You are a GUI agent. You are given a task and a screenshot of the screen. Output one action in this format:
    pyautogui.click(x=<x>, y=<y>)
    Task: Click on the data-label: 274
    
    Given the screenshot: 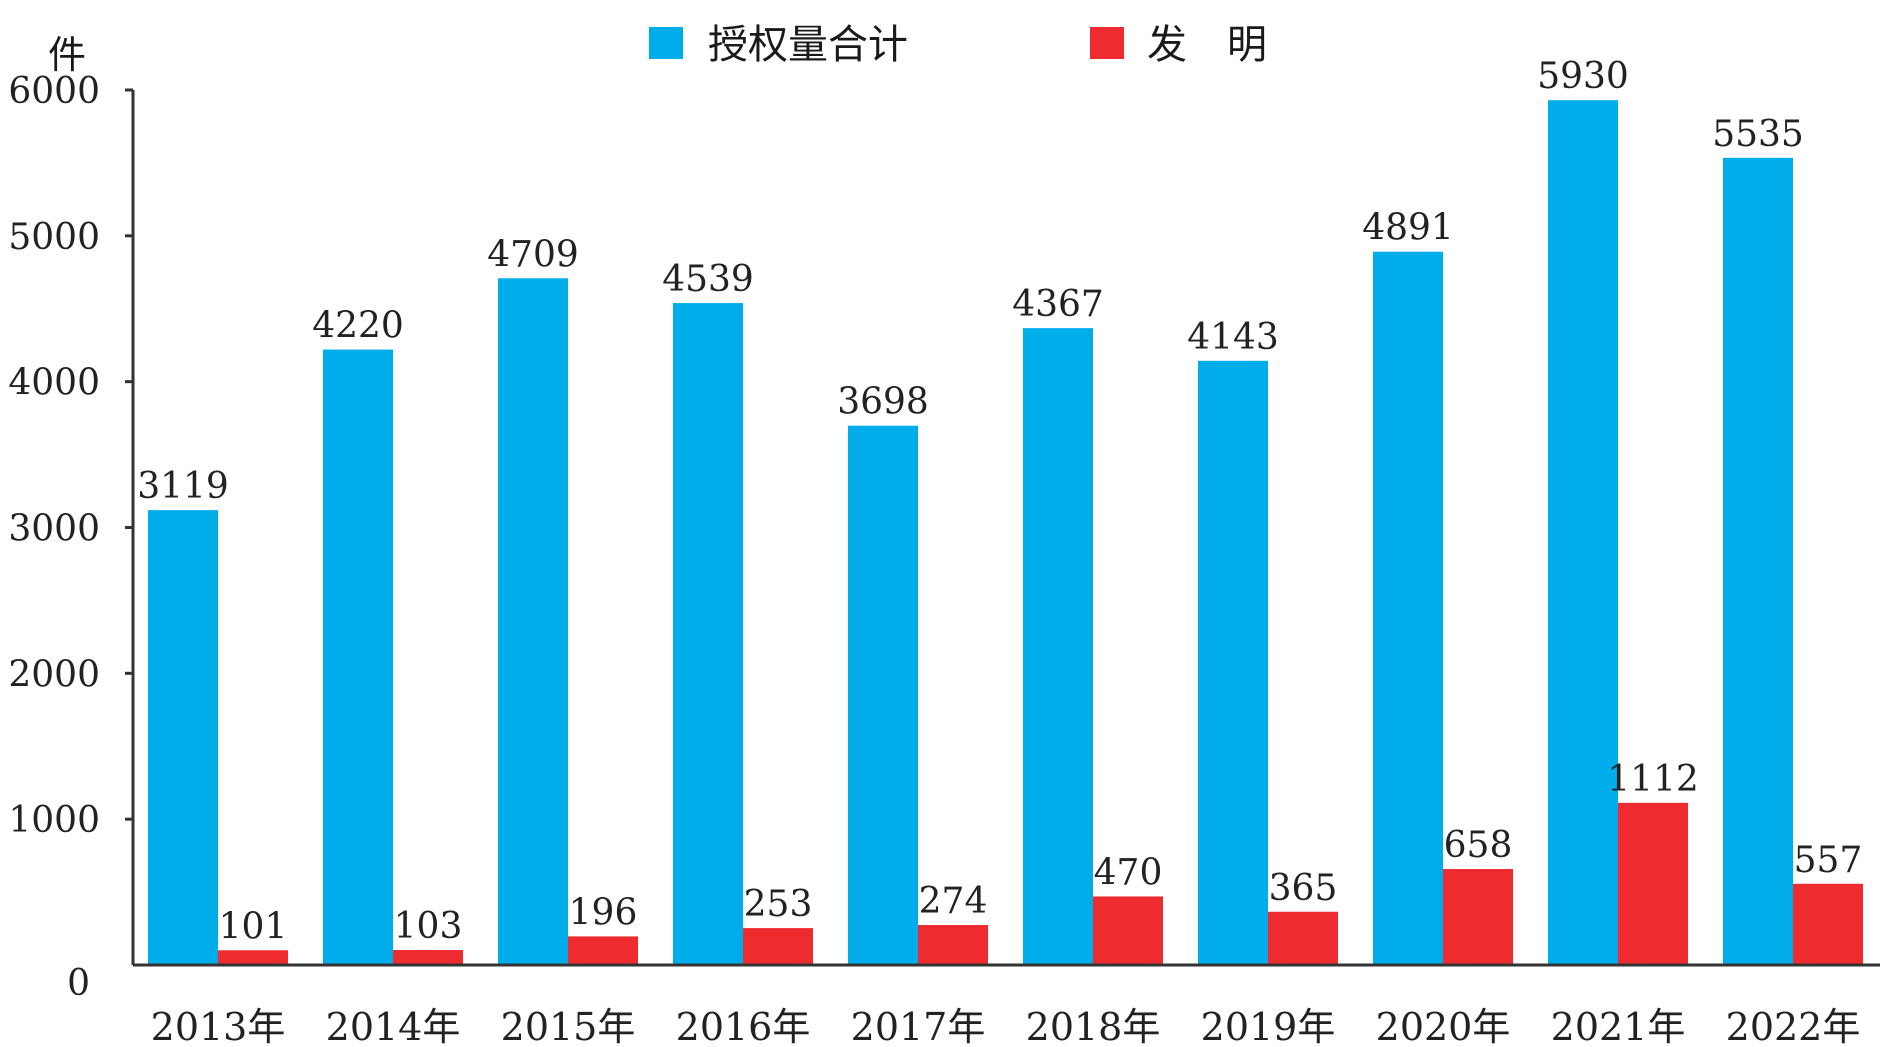 What is the action you would take?
    pyautogui.click(x=953, y=901)
    